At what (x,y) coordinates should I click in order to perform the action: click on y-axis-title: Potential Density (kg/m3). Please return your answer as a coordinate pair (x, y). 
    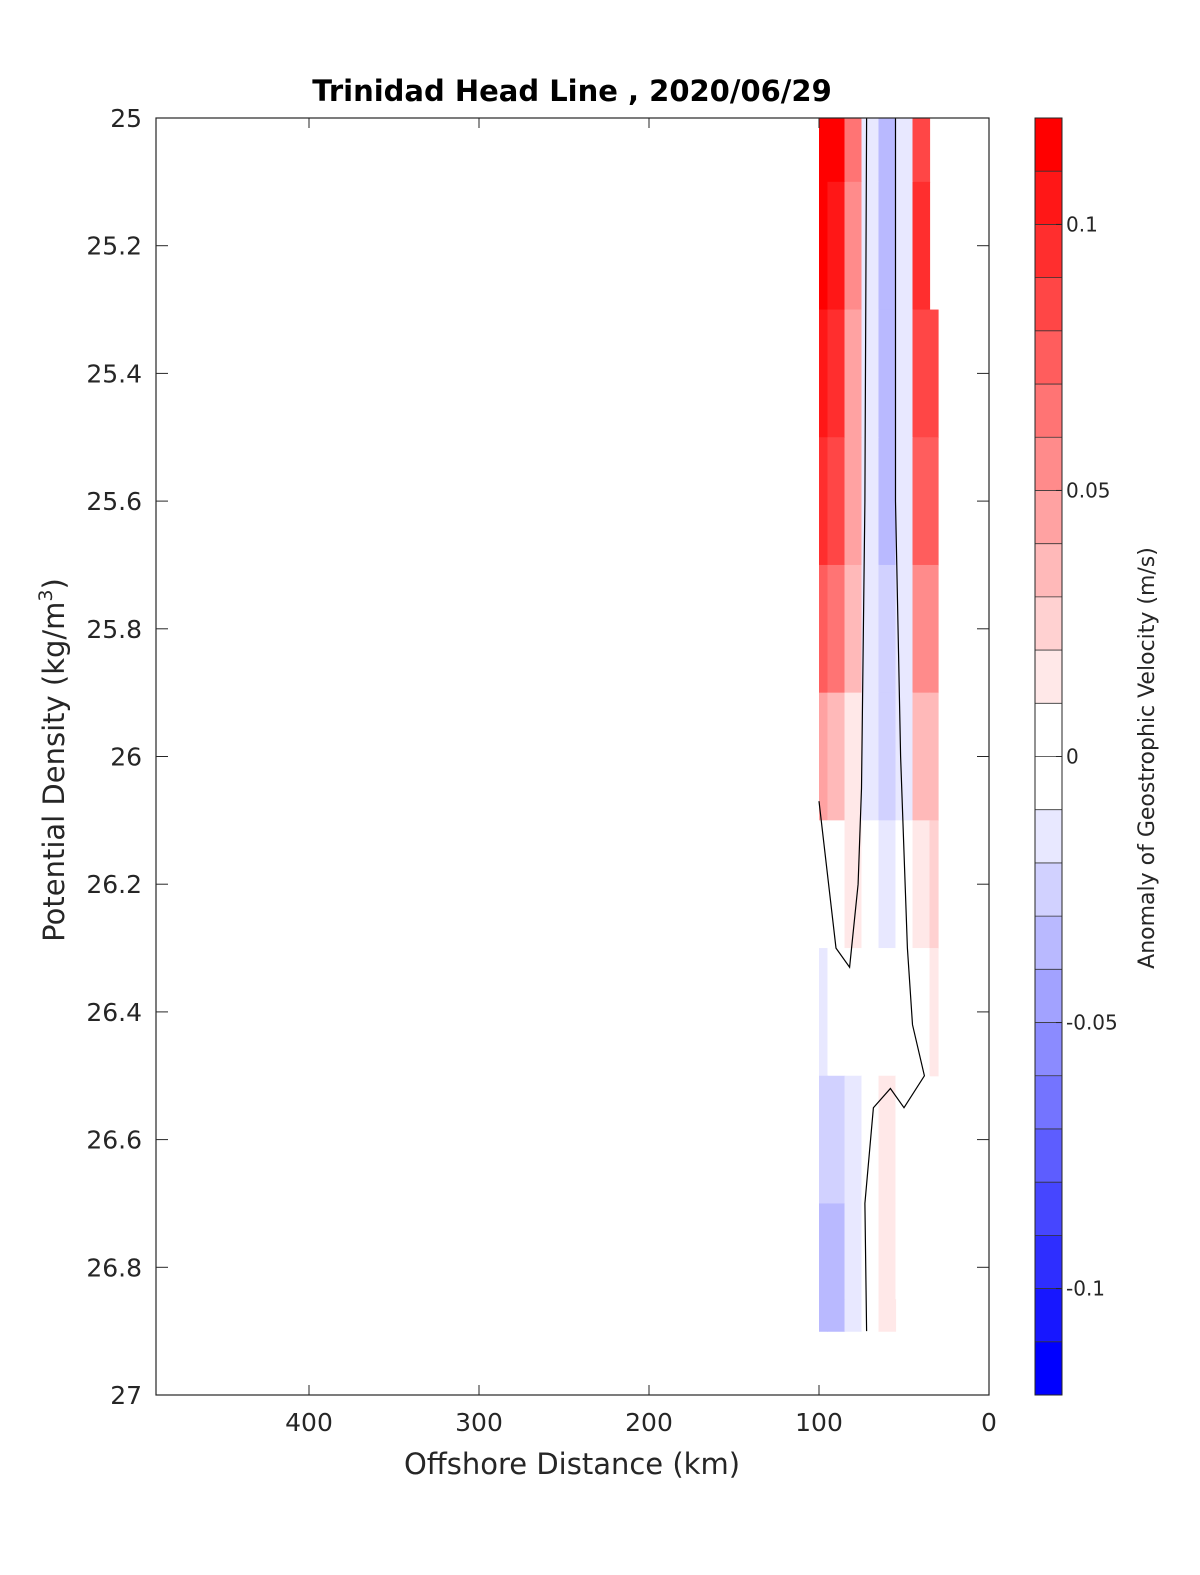
    Looking at the image, I should click on (53, 760).